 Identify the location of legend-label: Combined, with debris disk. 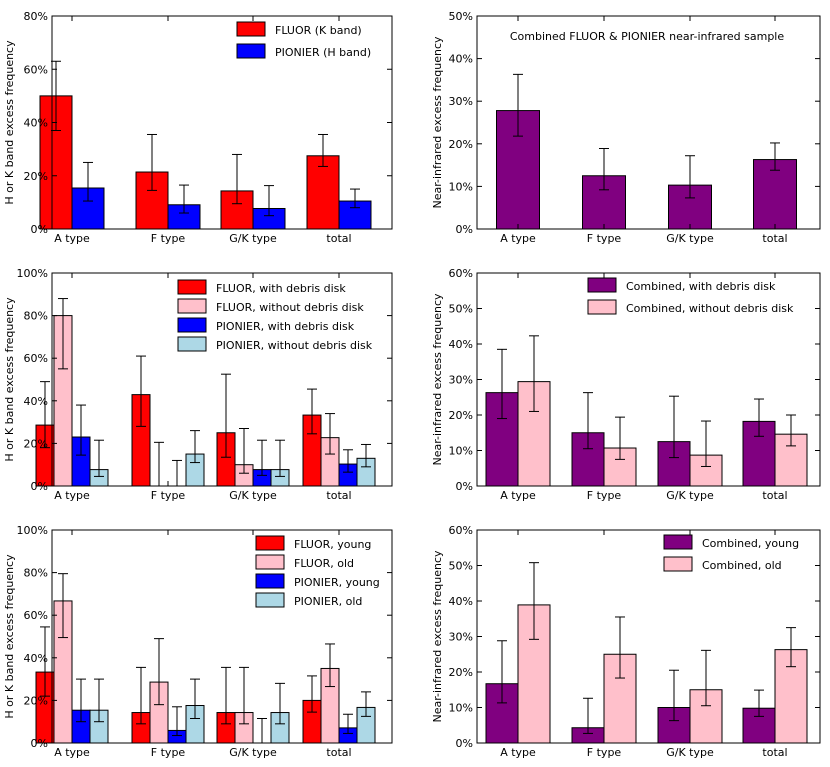
(701, 286).